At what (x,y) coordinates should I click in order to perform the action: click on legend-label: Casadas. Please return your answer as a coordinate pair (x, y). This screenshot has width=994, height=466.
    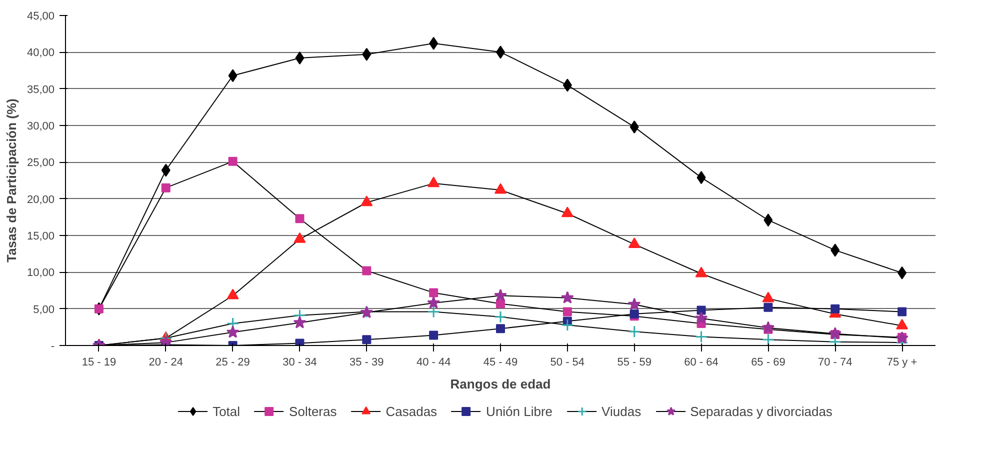
    Looking at the image, I should click on (412, 411).